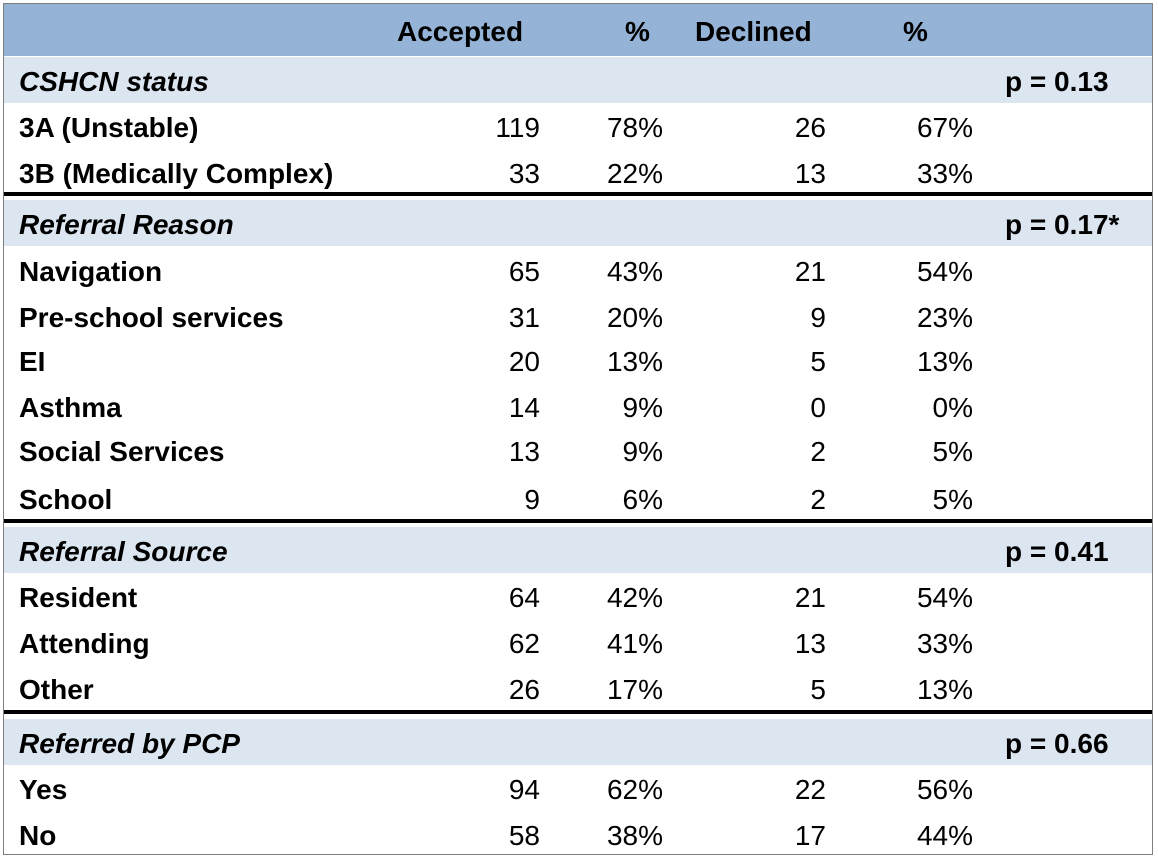 The height and width of the screenshot is (862, 1158). Describe the element at coordinates (634, 689) in the screenshot. I see `accepted-percent: 17%` at that location.